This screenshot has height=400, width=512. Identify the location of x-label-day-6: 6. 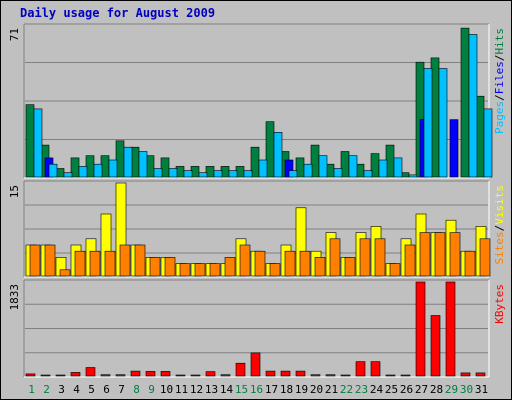
(106, 389).